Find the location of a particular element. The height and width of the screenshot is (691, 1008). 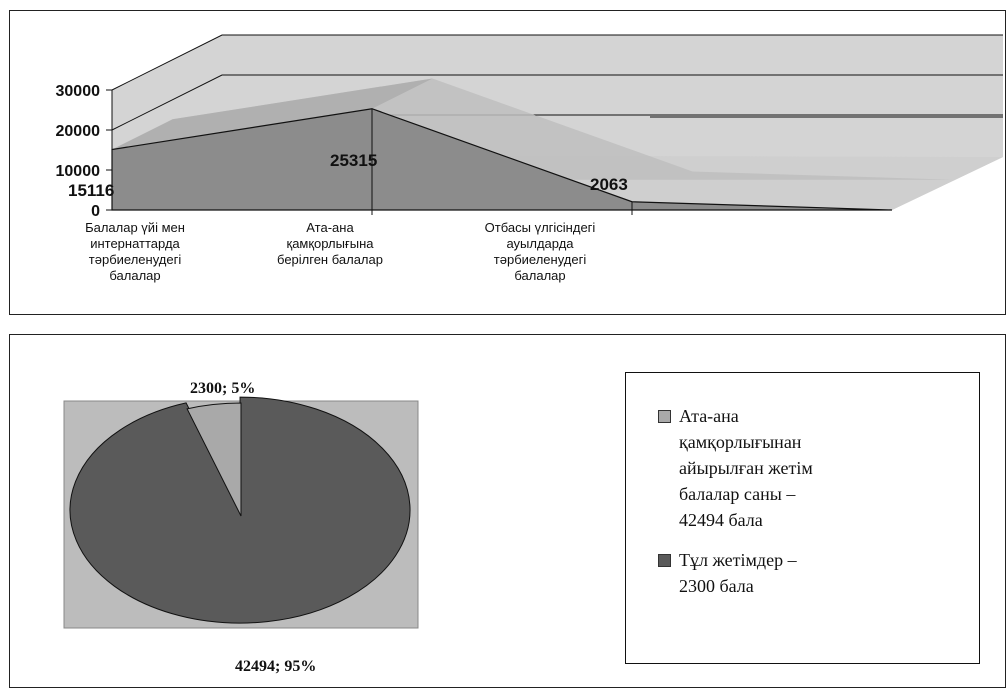

category-label: қамқорлығына is located at coordinates (331, 243).